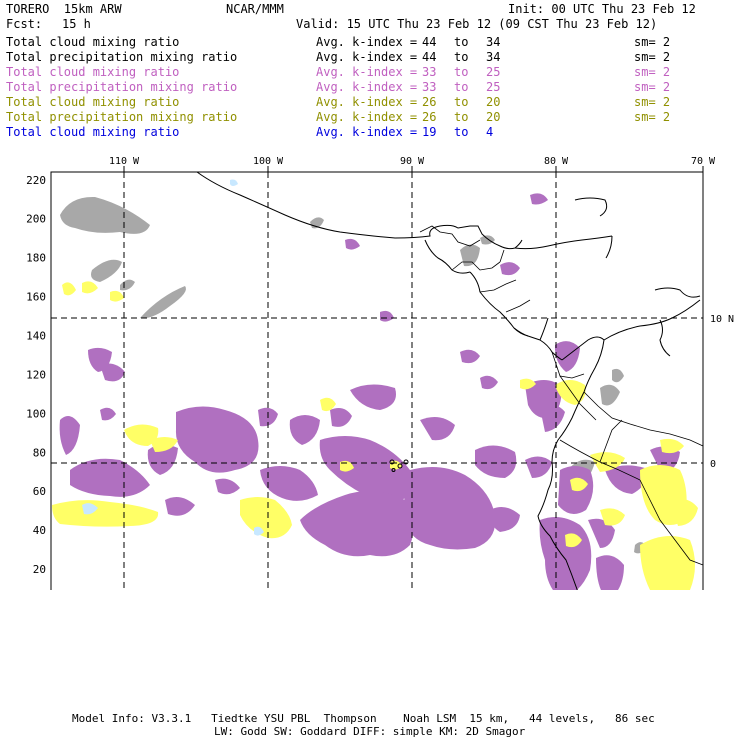  Describe the element at coordinates (36, 258) in the screenshot. I see `y-tick-label: 180` at that location.